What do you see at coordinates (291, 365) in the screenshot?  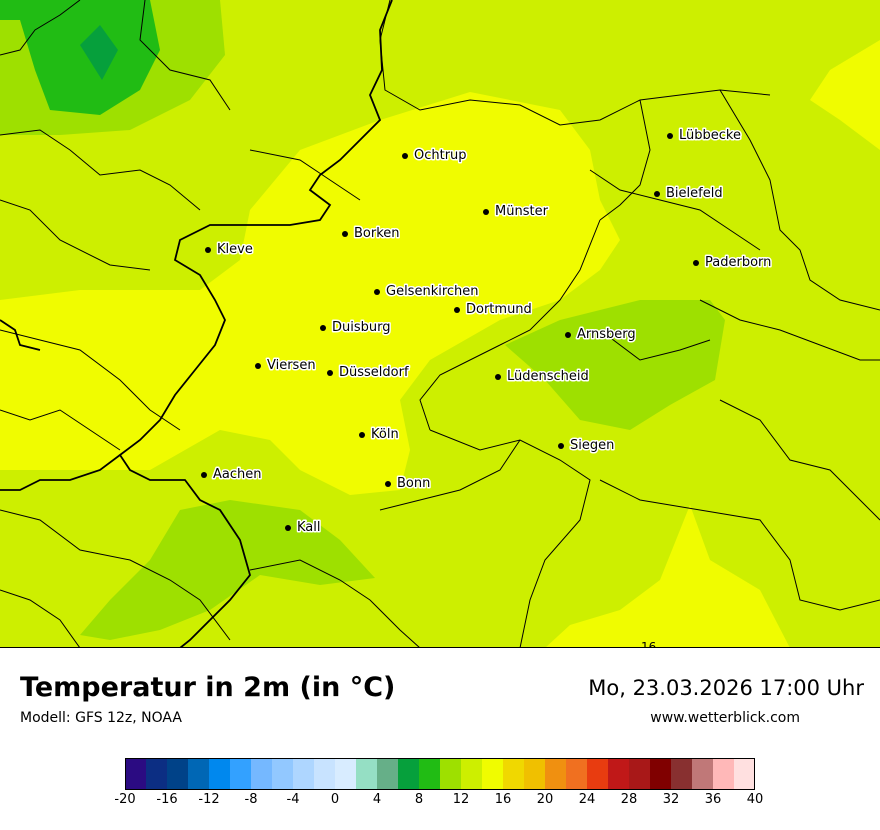 I see `svg-text: Viersen` at bounding box center [291, 365].